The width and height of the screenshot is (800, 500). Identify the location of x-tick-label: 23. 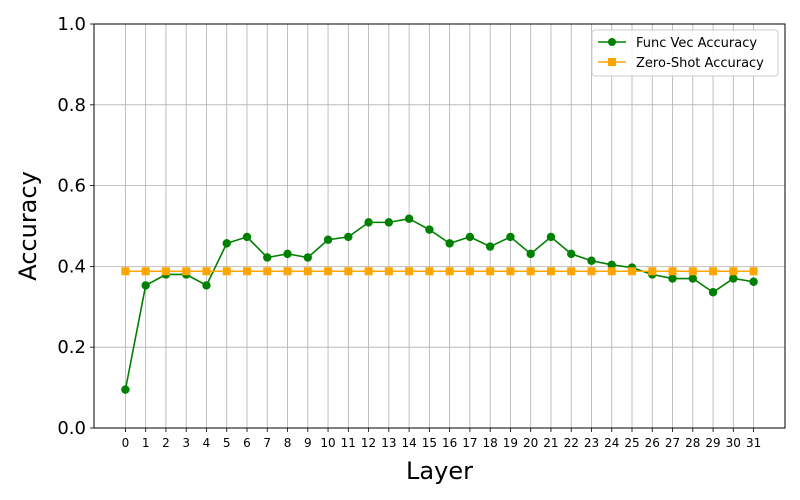
(591, 443).